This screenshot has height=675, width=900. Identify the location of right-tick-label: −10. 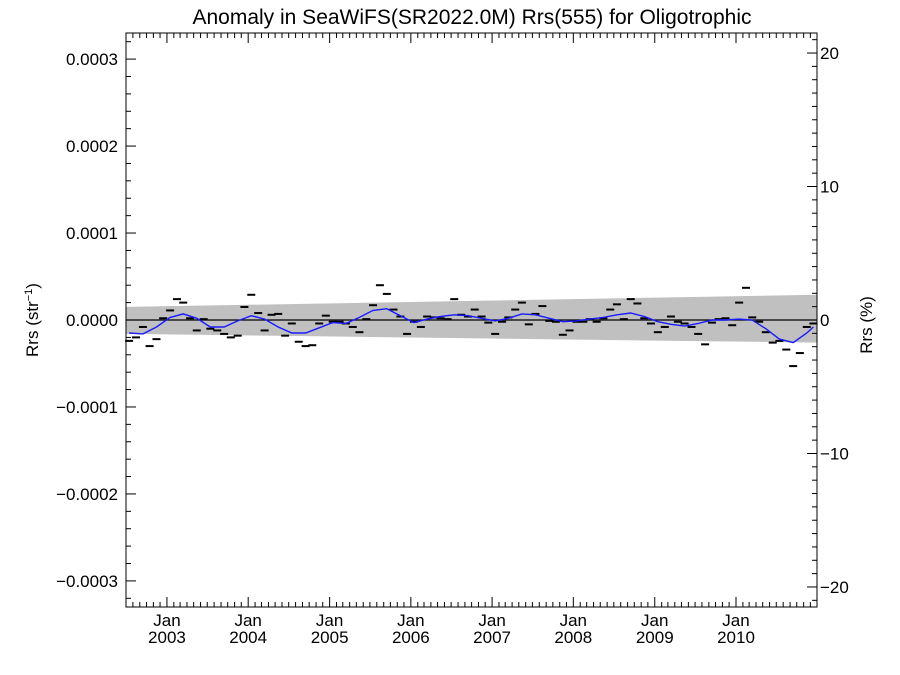
(834, 453).